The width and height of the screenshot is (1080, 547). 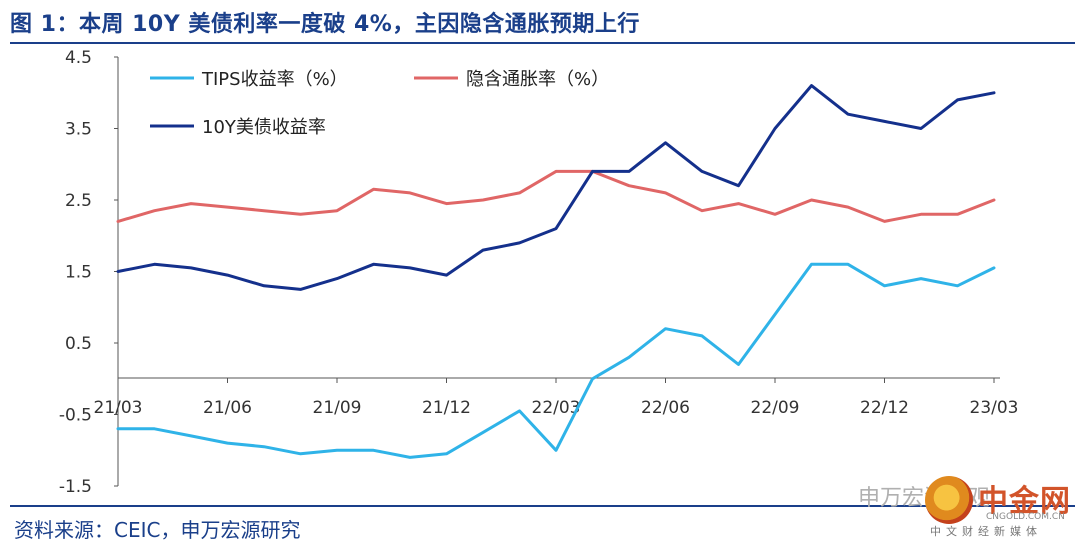 I want to click on y-tick-label: 4.5, so click(x=78, y=58).